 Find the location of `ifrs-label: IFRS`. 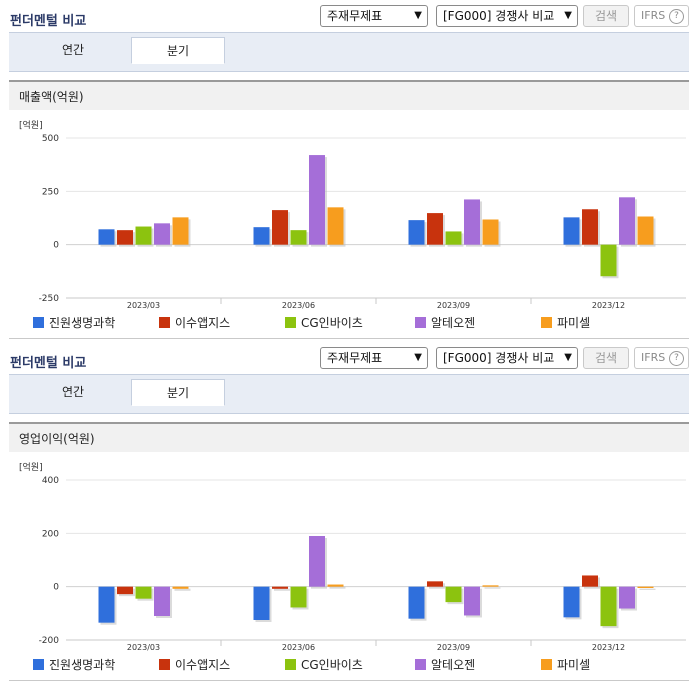

ifrs-label: IFRS is located at coordinates (653, 15).